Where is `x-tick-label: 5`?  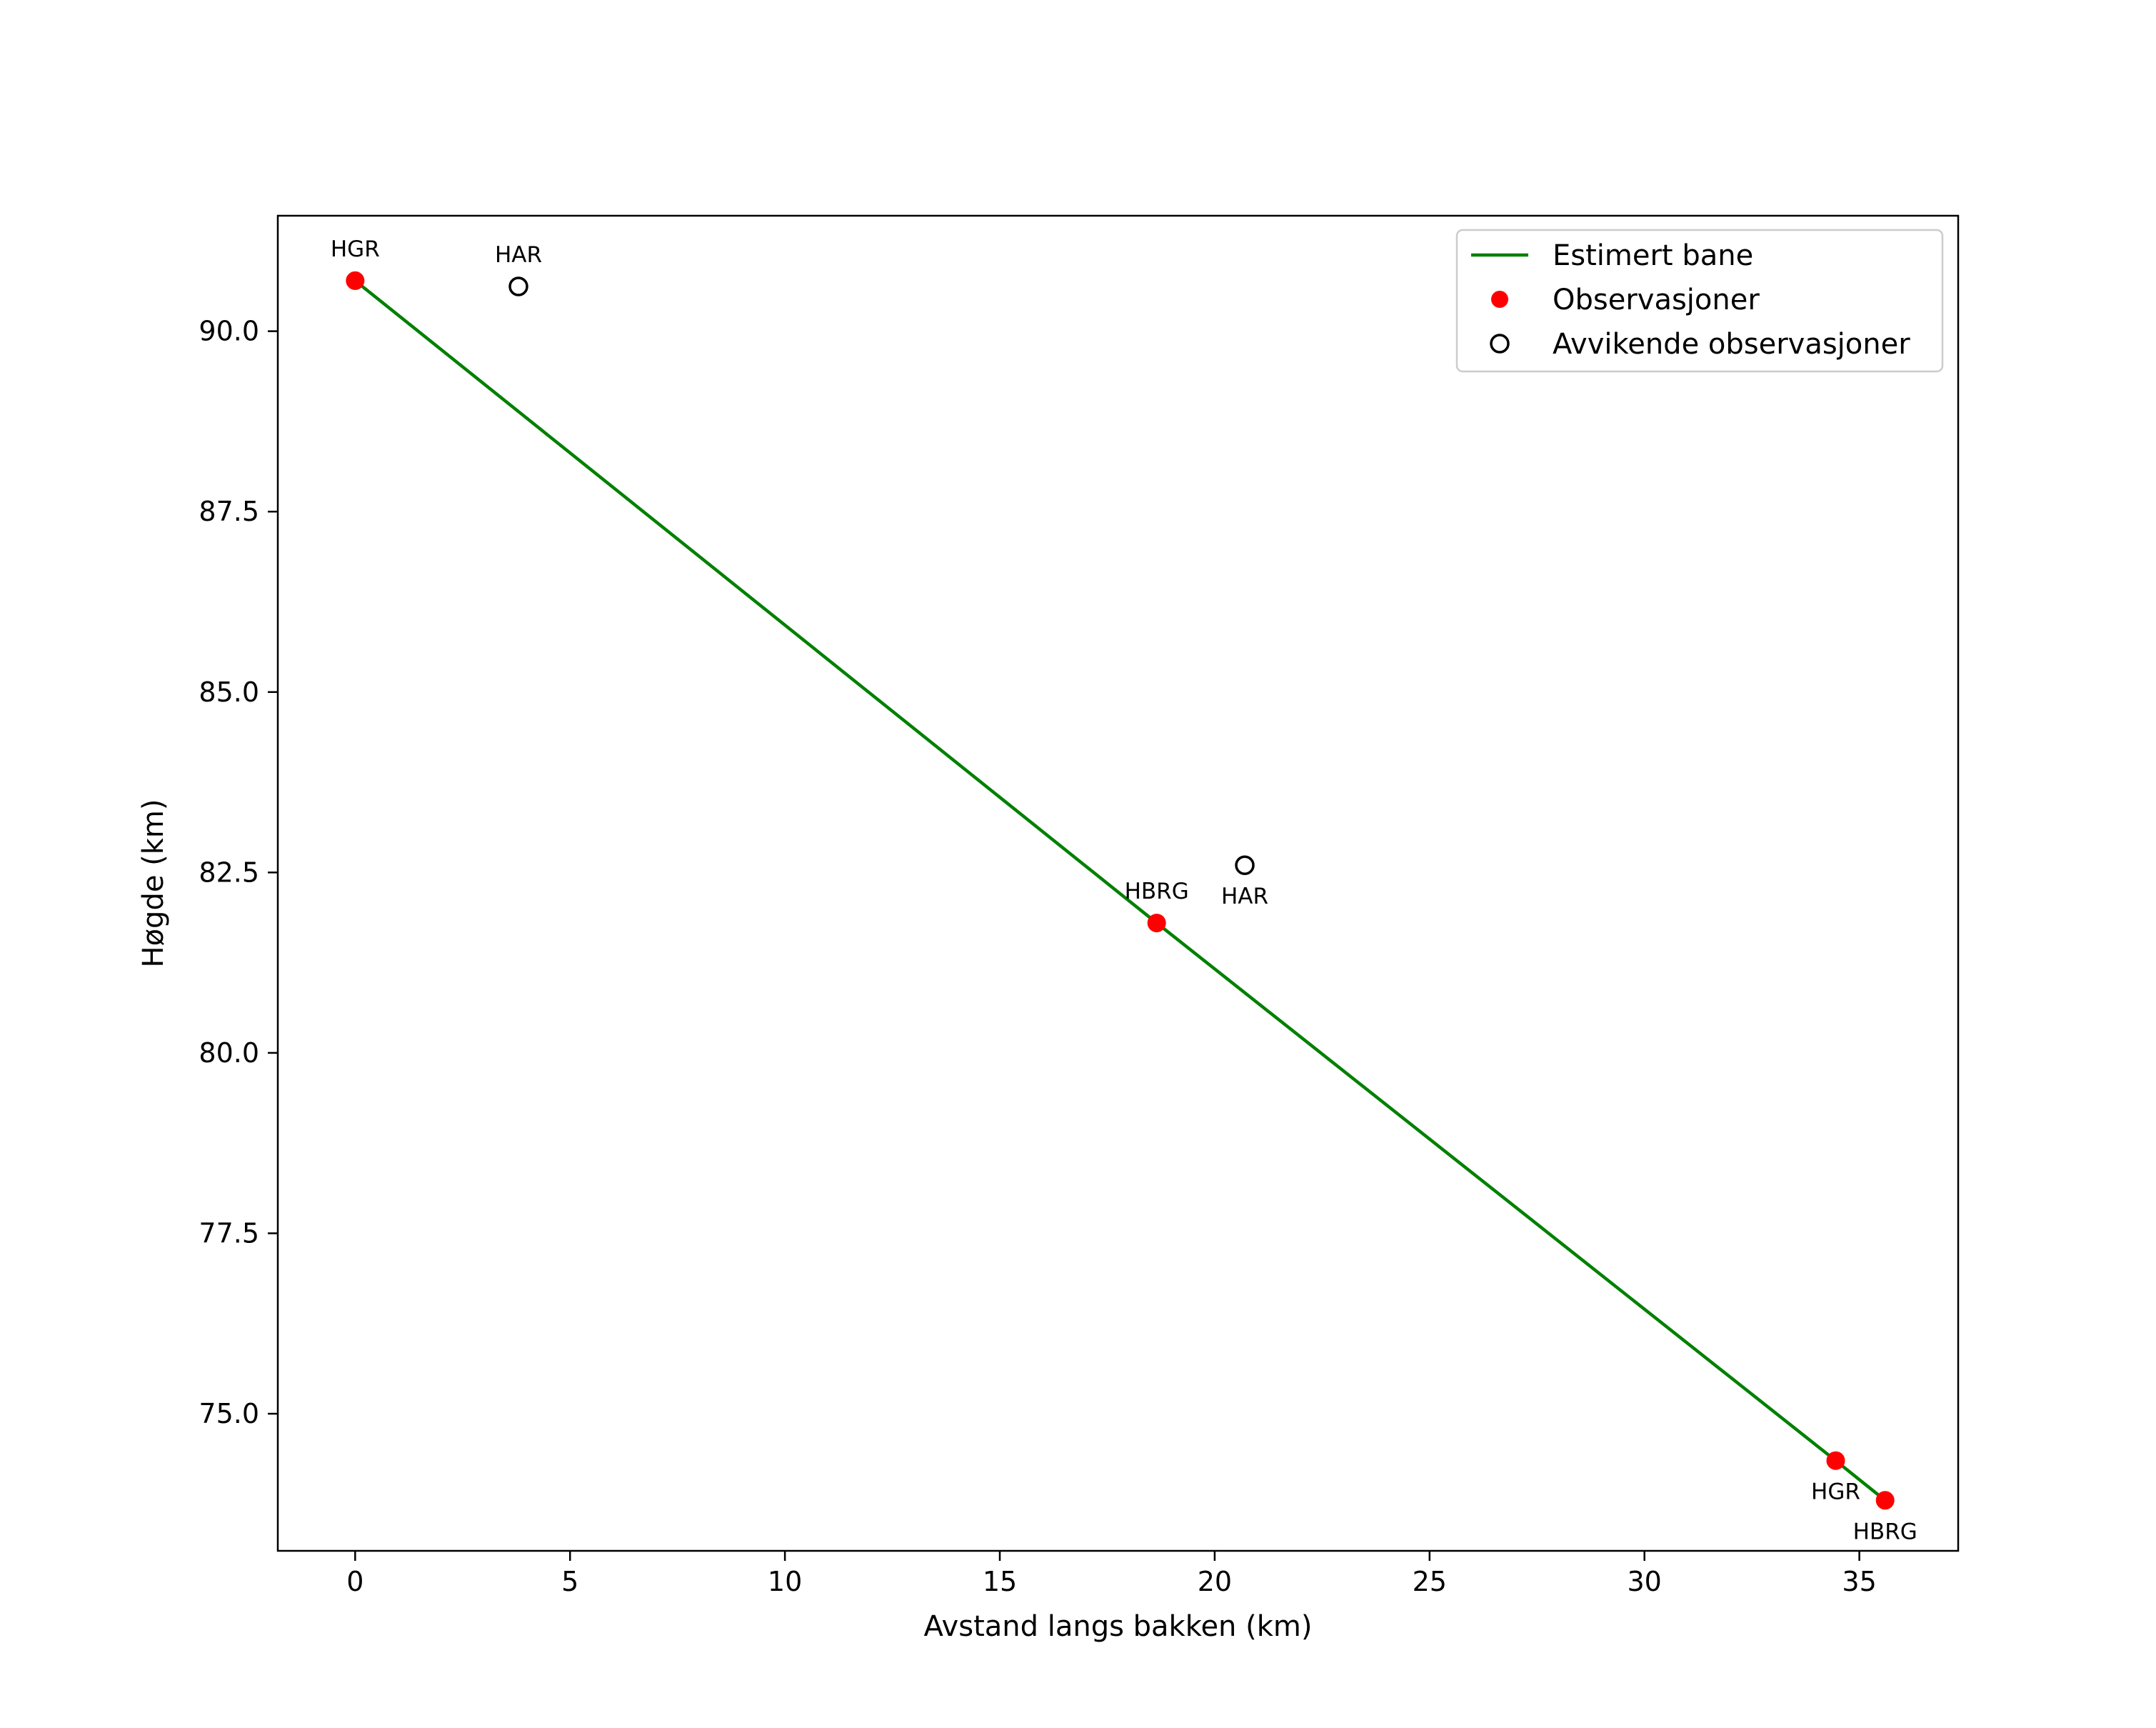
x-tick-label: 5 is located at coordinates (569, 1581).